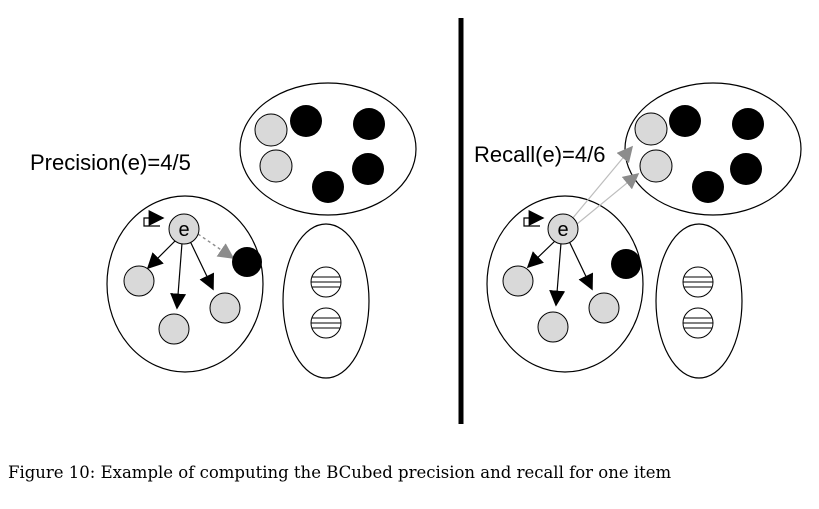  Describe the element at coordinates (539, 154) in the screenshot. I see `recall-label: Recall(e)=4/6` at that location.